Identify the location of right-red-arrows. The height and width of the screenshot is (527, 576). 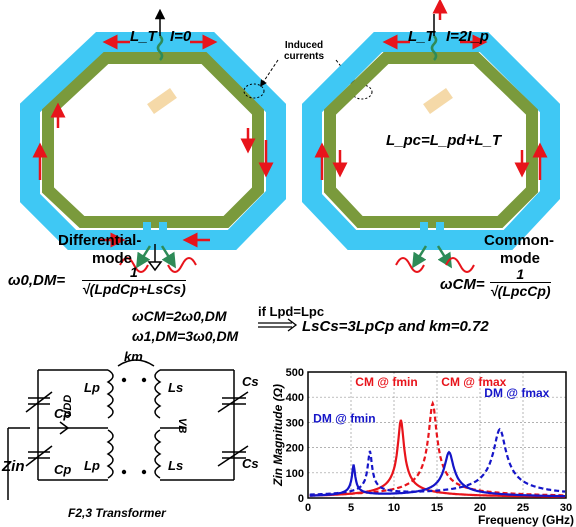
(431, 90).